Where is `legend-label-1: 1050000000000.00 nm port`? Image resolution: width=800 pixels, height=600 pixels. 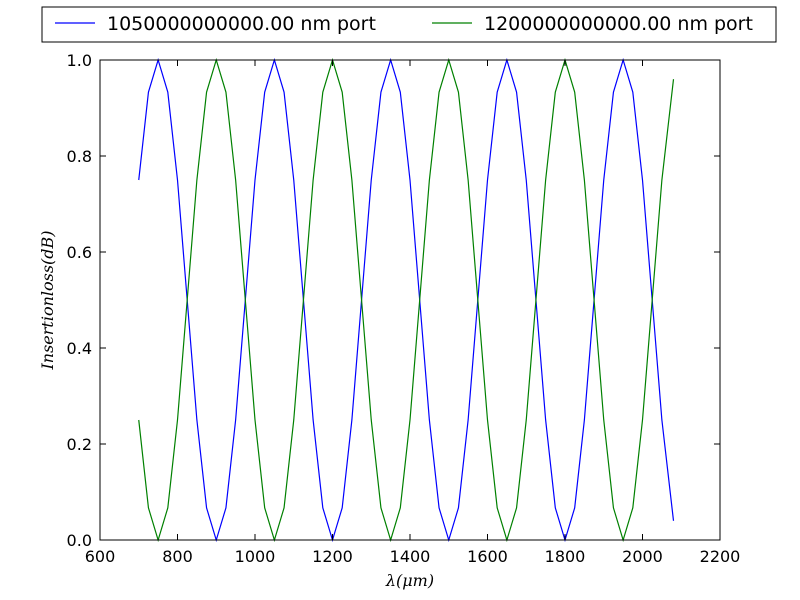 legend-label-1: 1050000000000.00 nm port is located at coordinates (241, 24).